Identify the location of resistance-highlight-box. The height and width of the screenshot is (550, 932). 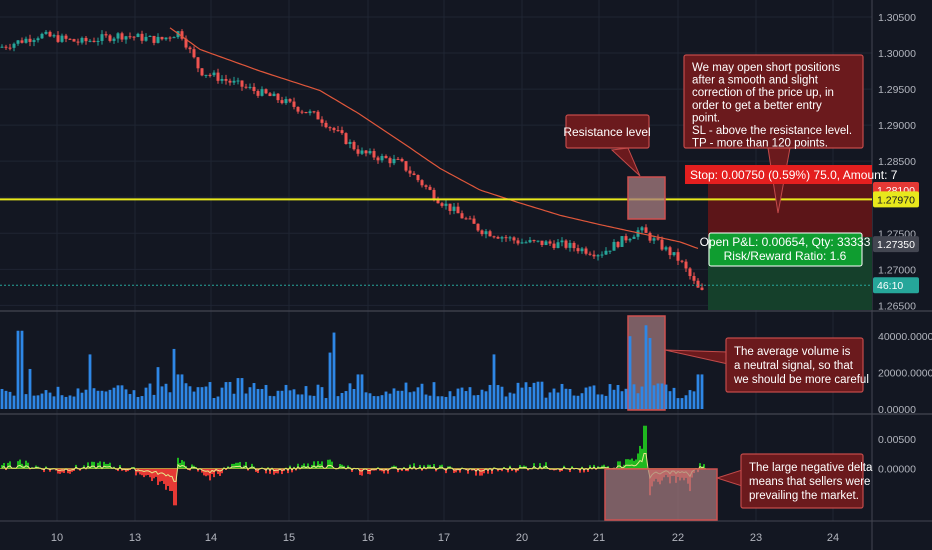
(646, 198).